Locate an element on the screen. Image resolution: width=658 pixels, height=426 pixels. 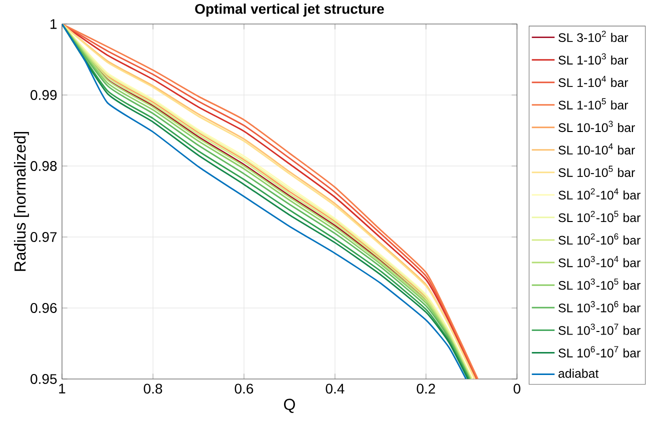
x-axis-title: Q is located at coordinates (289, 405).